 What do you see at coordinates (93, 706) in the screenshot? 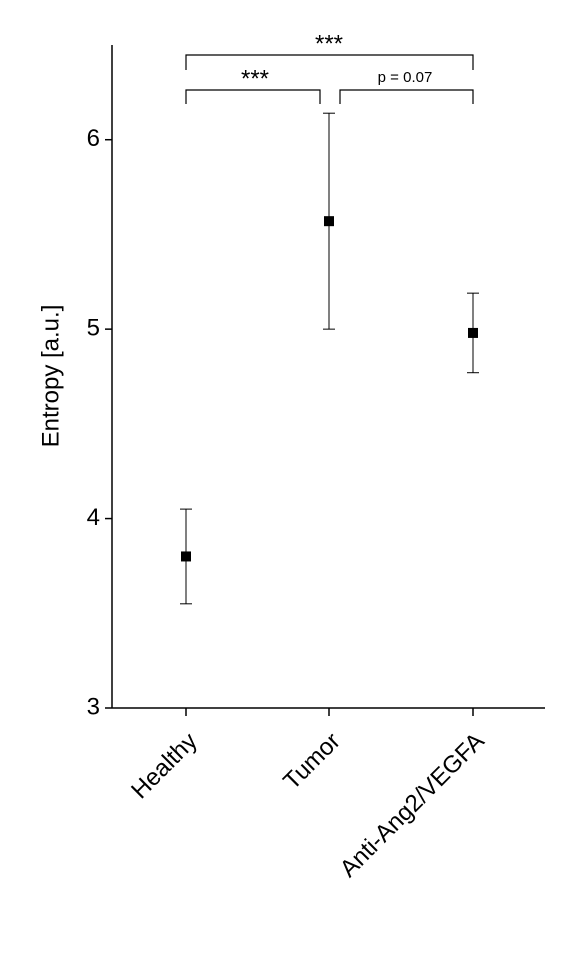
I see `y-tick-label: 3` at bounding box center [93, 706].